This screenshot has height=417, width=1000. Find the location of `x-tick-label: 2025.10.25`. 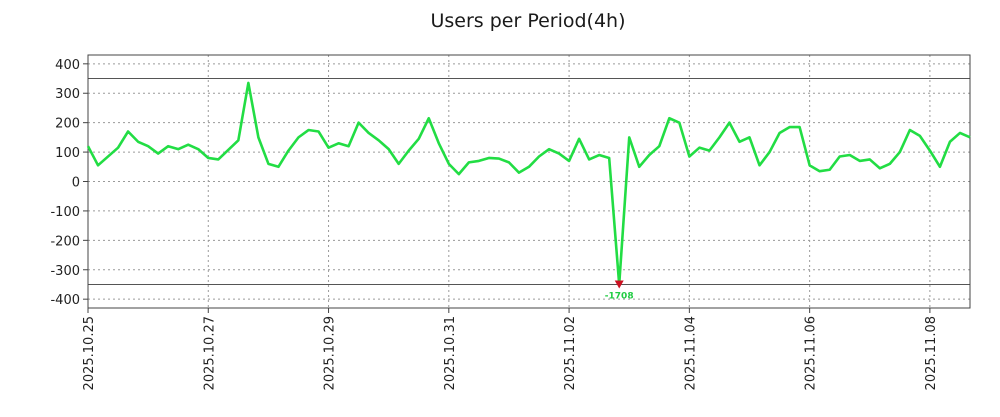

x-tick-label: 2025.10.25 is located at coordinates (89, 353).